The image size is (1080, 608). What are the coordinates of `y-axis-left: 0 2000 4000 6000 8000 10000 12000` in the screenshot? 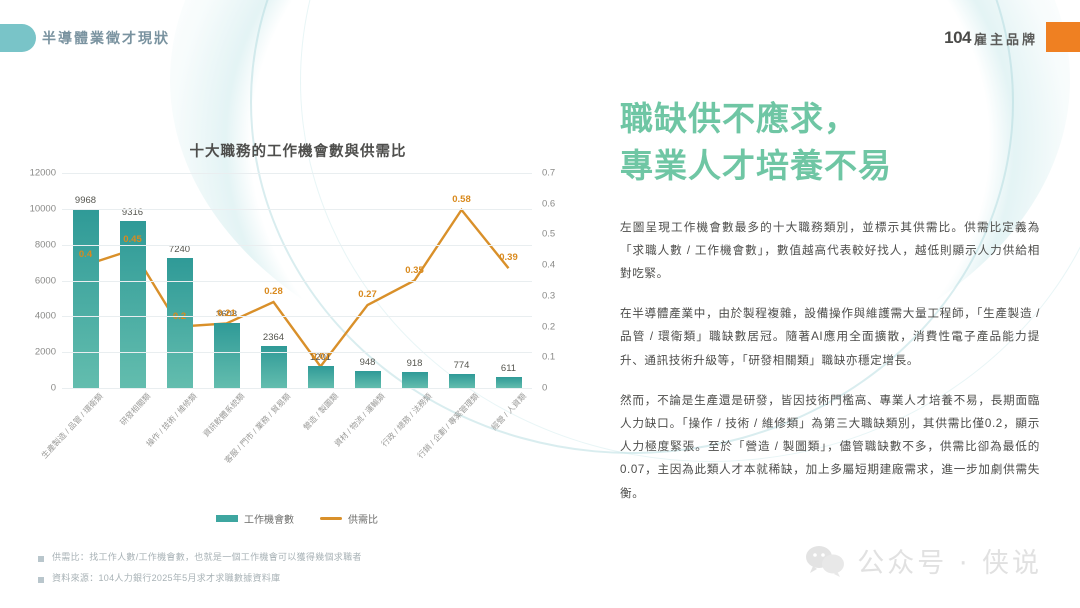 It's located at (39, 281).